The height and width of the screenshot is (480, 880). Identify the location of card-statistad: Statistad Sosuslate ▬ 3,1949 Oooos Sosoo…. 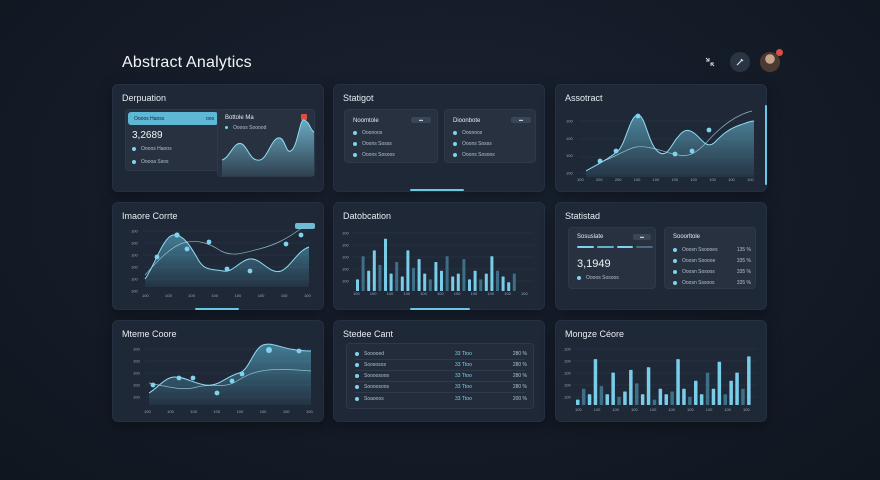
(661, 256).